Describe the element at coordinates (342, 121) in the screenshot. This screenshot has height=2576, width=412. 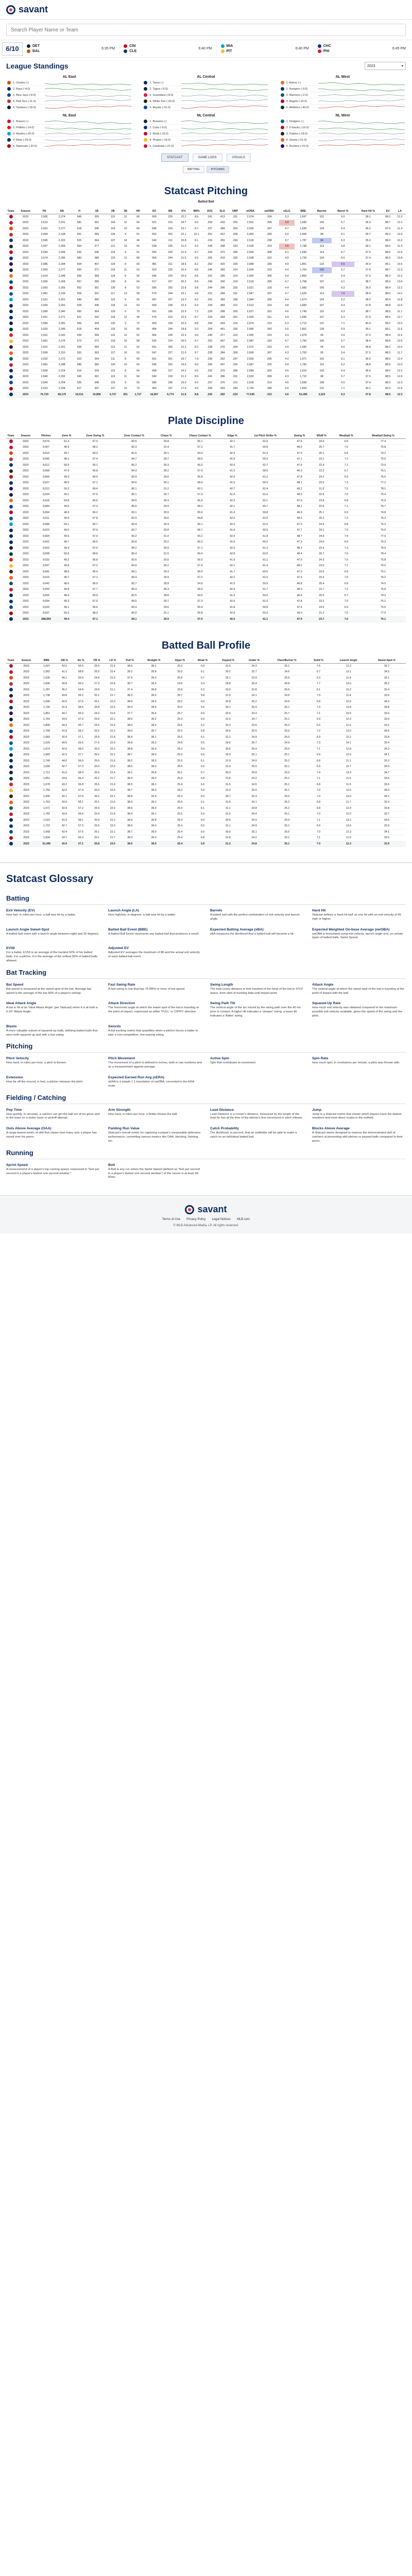
I see `standings-row: 1. Dodgers (-)` at that location.